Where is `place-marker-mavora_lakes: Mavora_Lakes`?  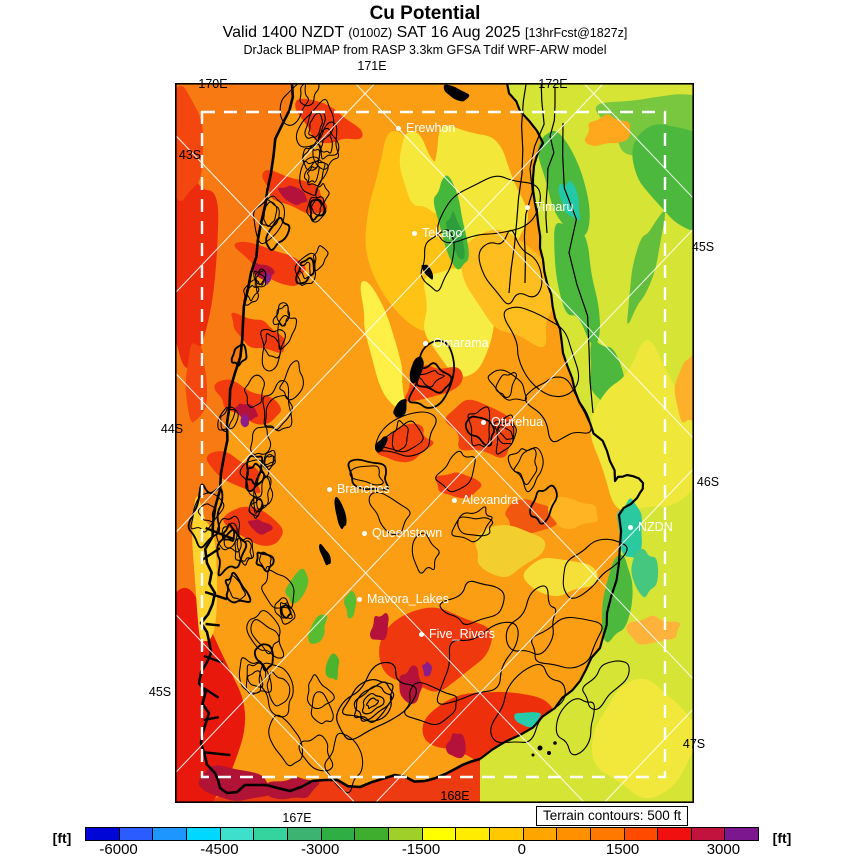
place-marker-mavora_lakes: Mavora_Lakes is located at coordinates (403, 599).